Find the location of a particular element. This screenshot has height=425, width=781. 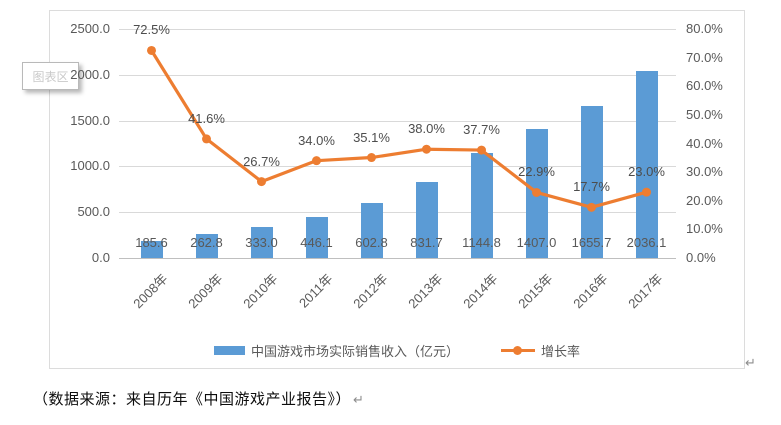

tooltip-label: 图表区 is located at coordinates (50, 76).